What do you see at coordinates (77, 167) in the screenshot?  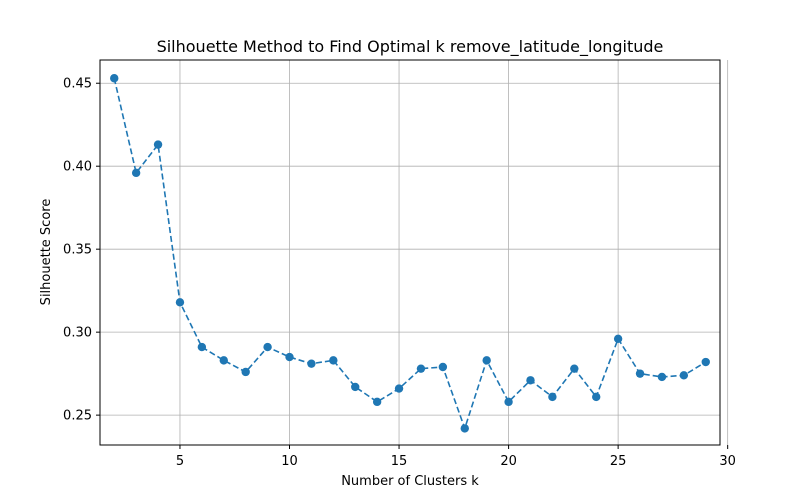 I see `y-tick-label: 0.40` at bounding box center [77, 167].